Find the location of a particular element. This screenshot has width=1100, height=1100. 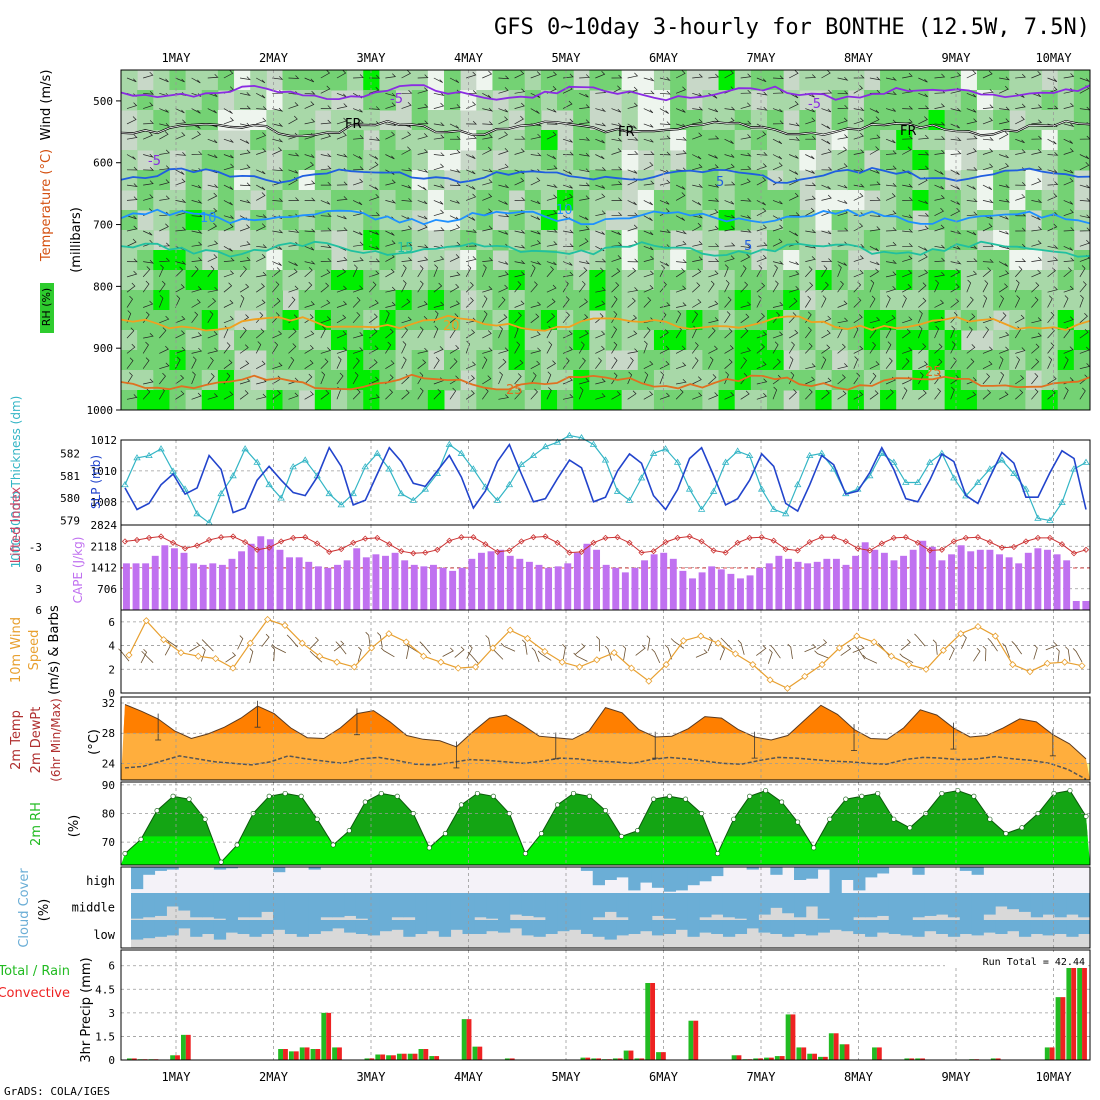

surface-wind-barb is located at coordinates (598, 644).